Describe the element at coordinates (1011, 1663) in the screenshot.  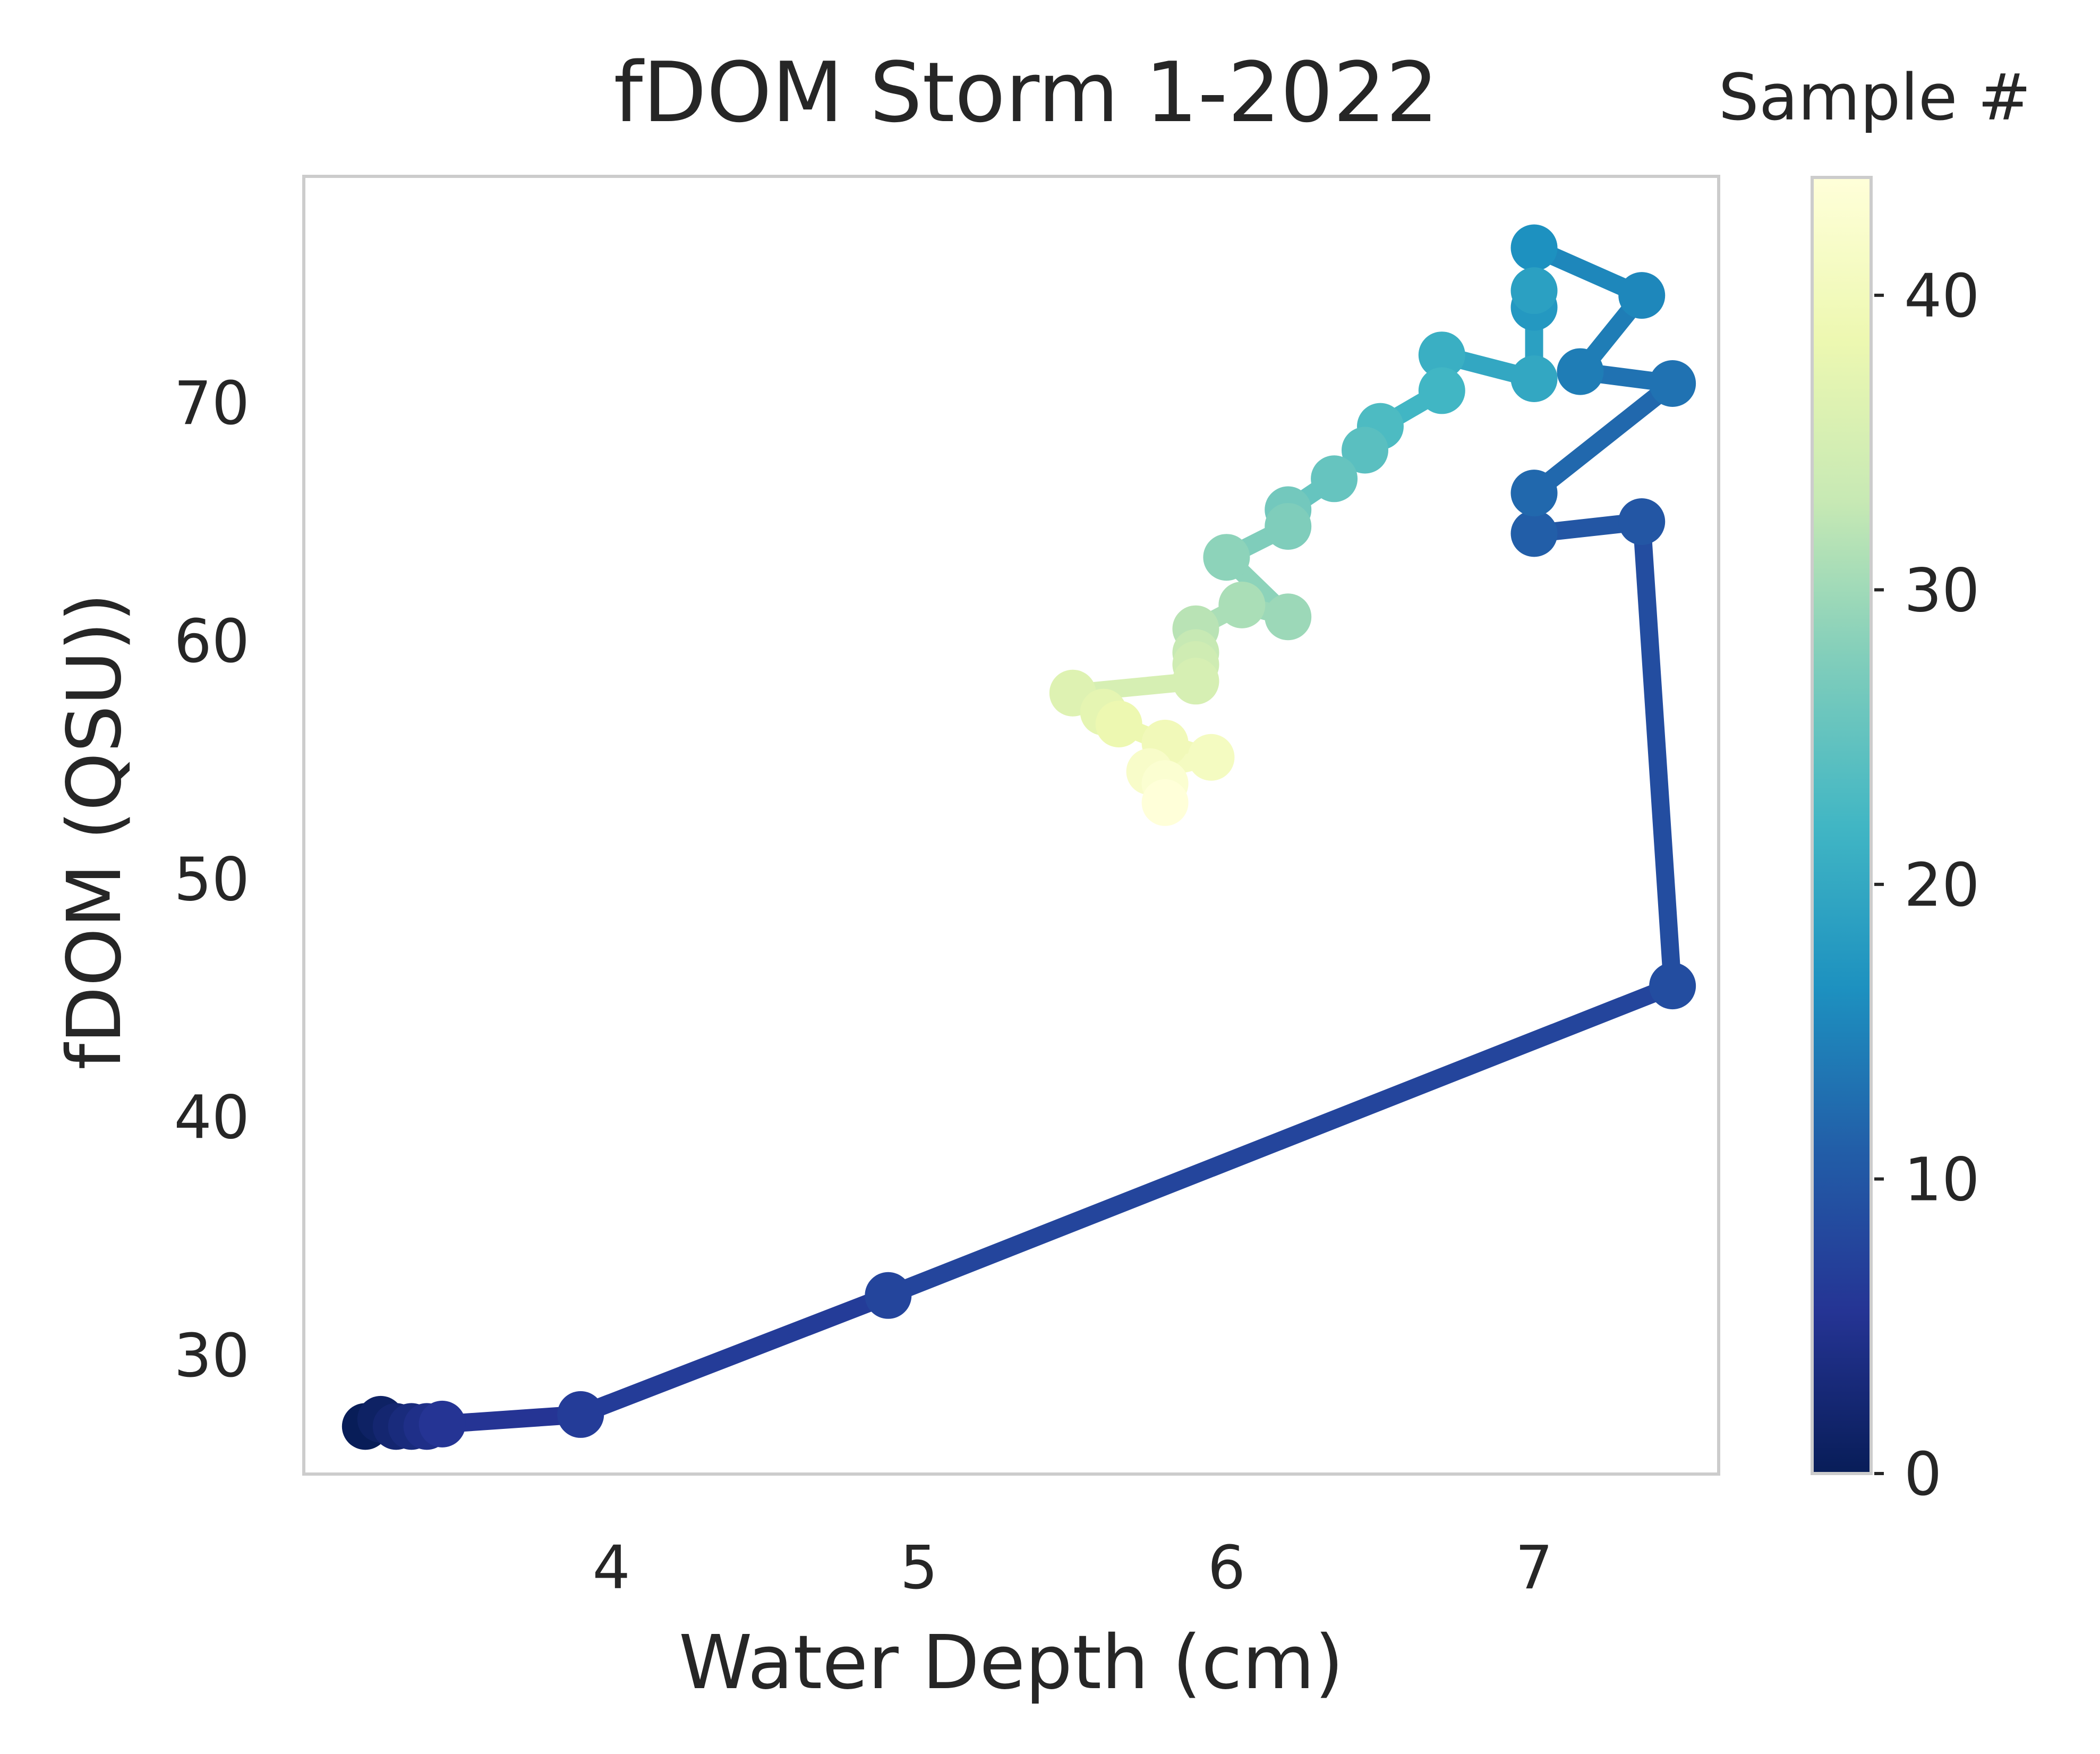
I see `x-axis-label: Water Depth (cm)` at that location.